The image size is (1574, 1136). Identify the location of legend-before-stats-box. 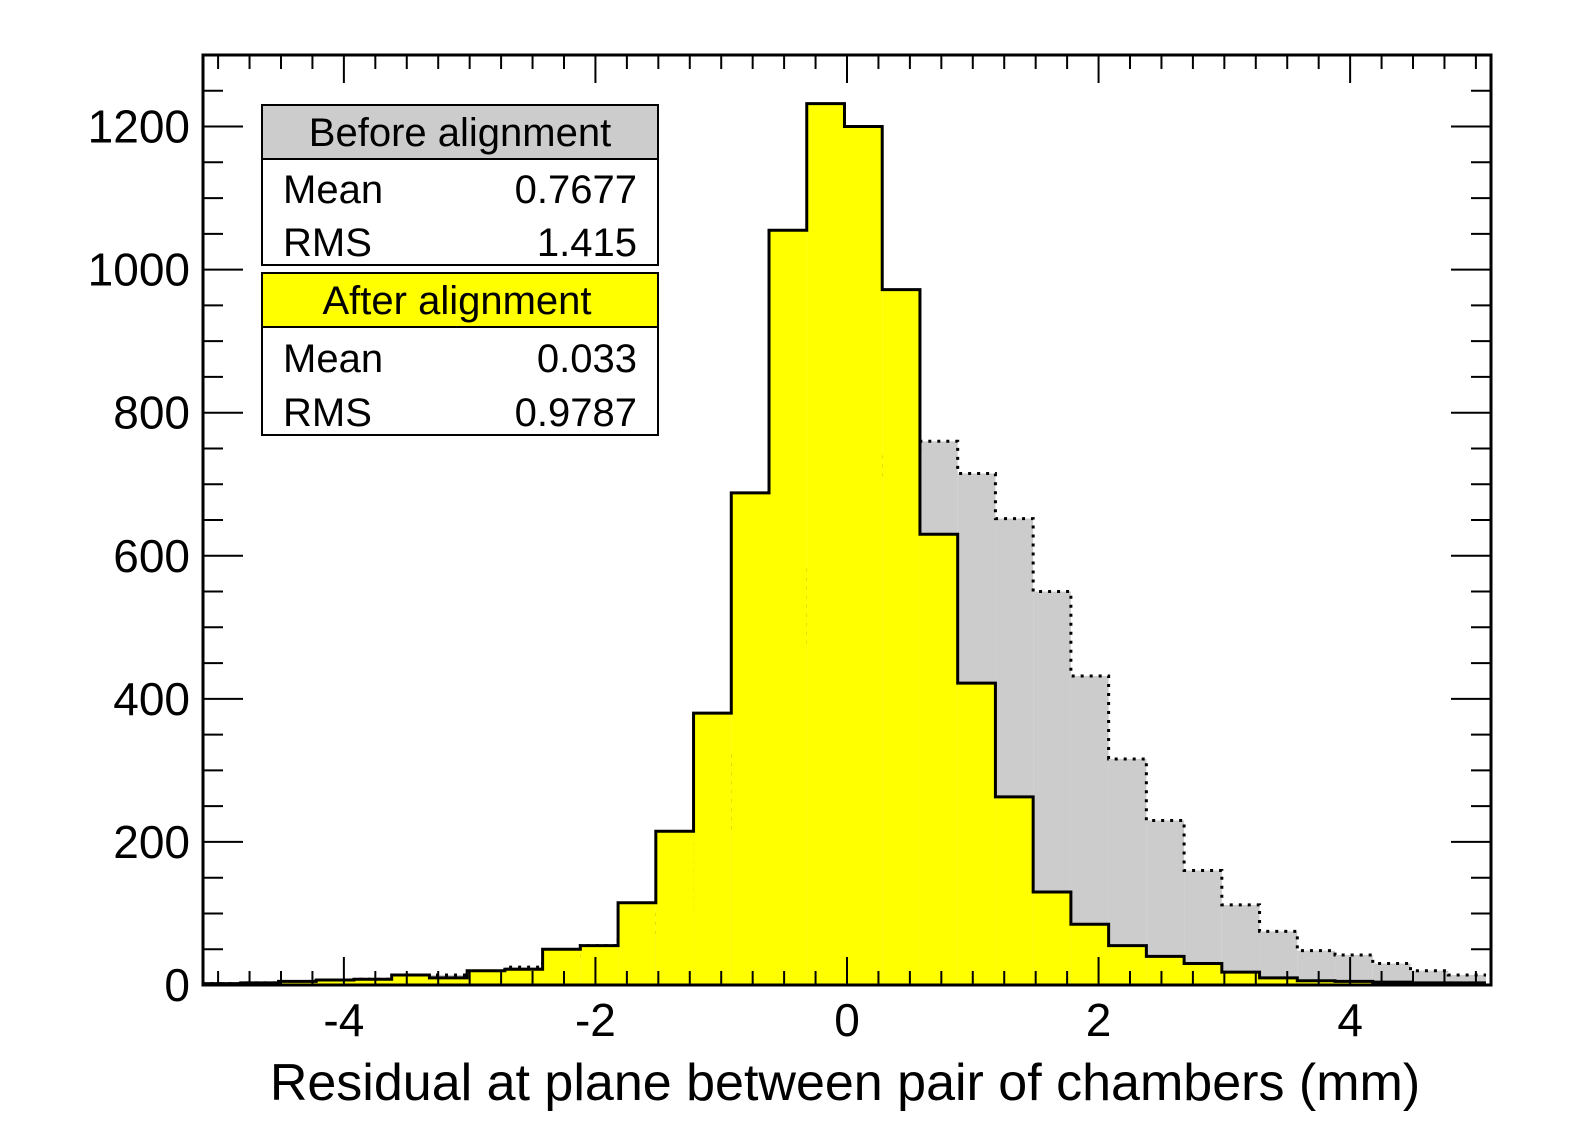
(460, 212).